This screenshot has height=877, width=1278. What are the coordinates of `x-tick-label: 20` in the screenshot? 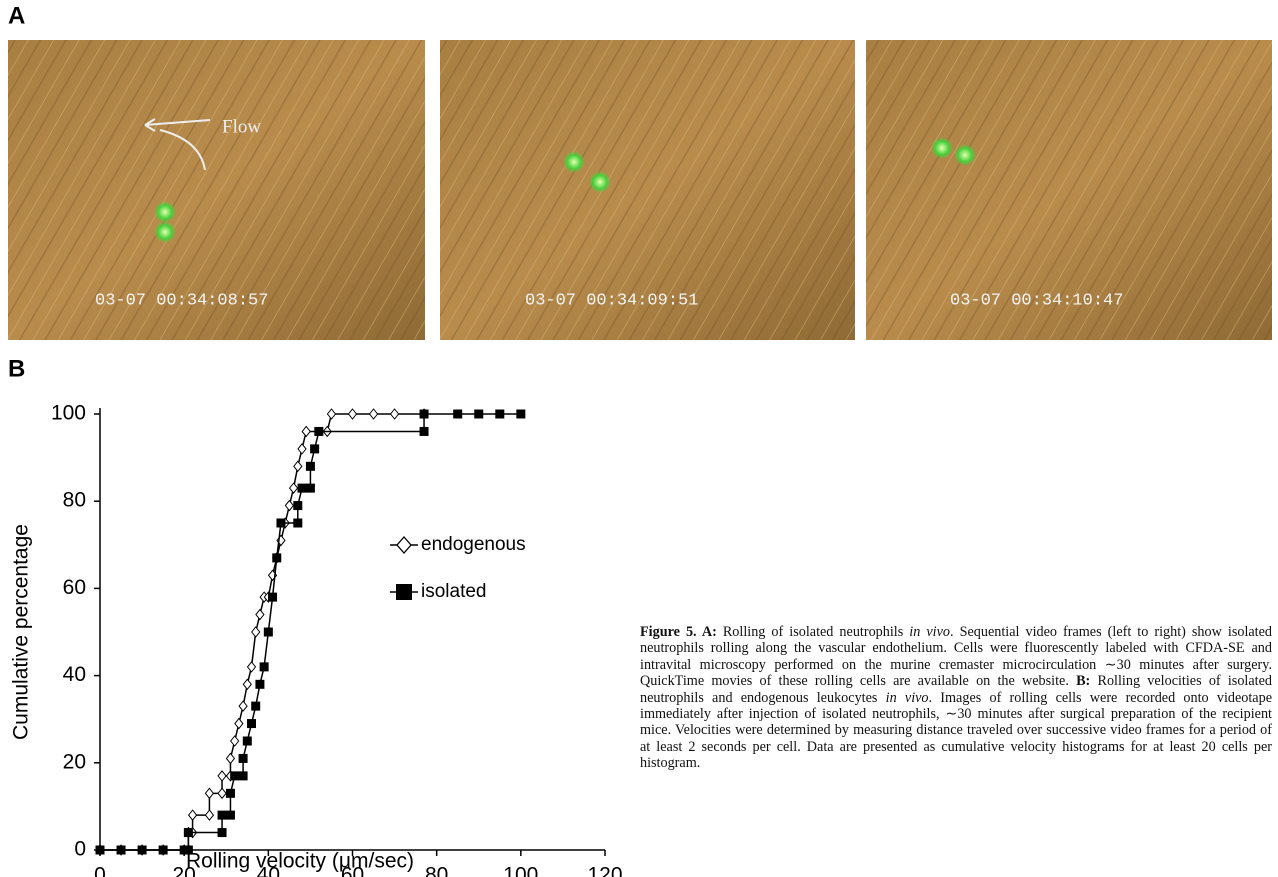 It's located at (183, 870).